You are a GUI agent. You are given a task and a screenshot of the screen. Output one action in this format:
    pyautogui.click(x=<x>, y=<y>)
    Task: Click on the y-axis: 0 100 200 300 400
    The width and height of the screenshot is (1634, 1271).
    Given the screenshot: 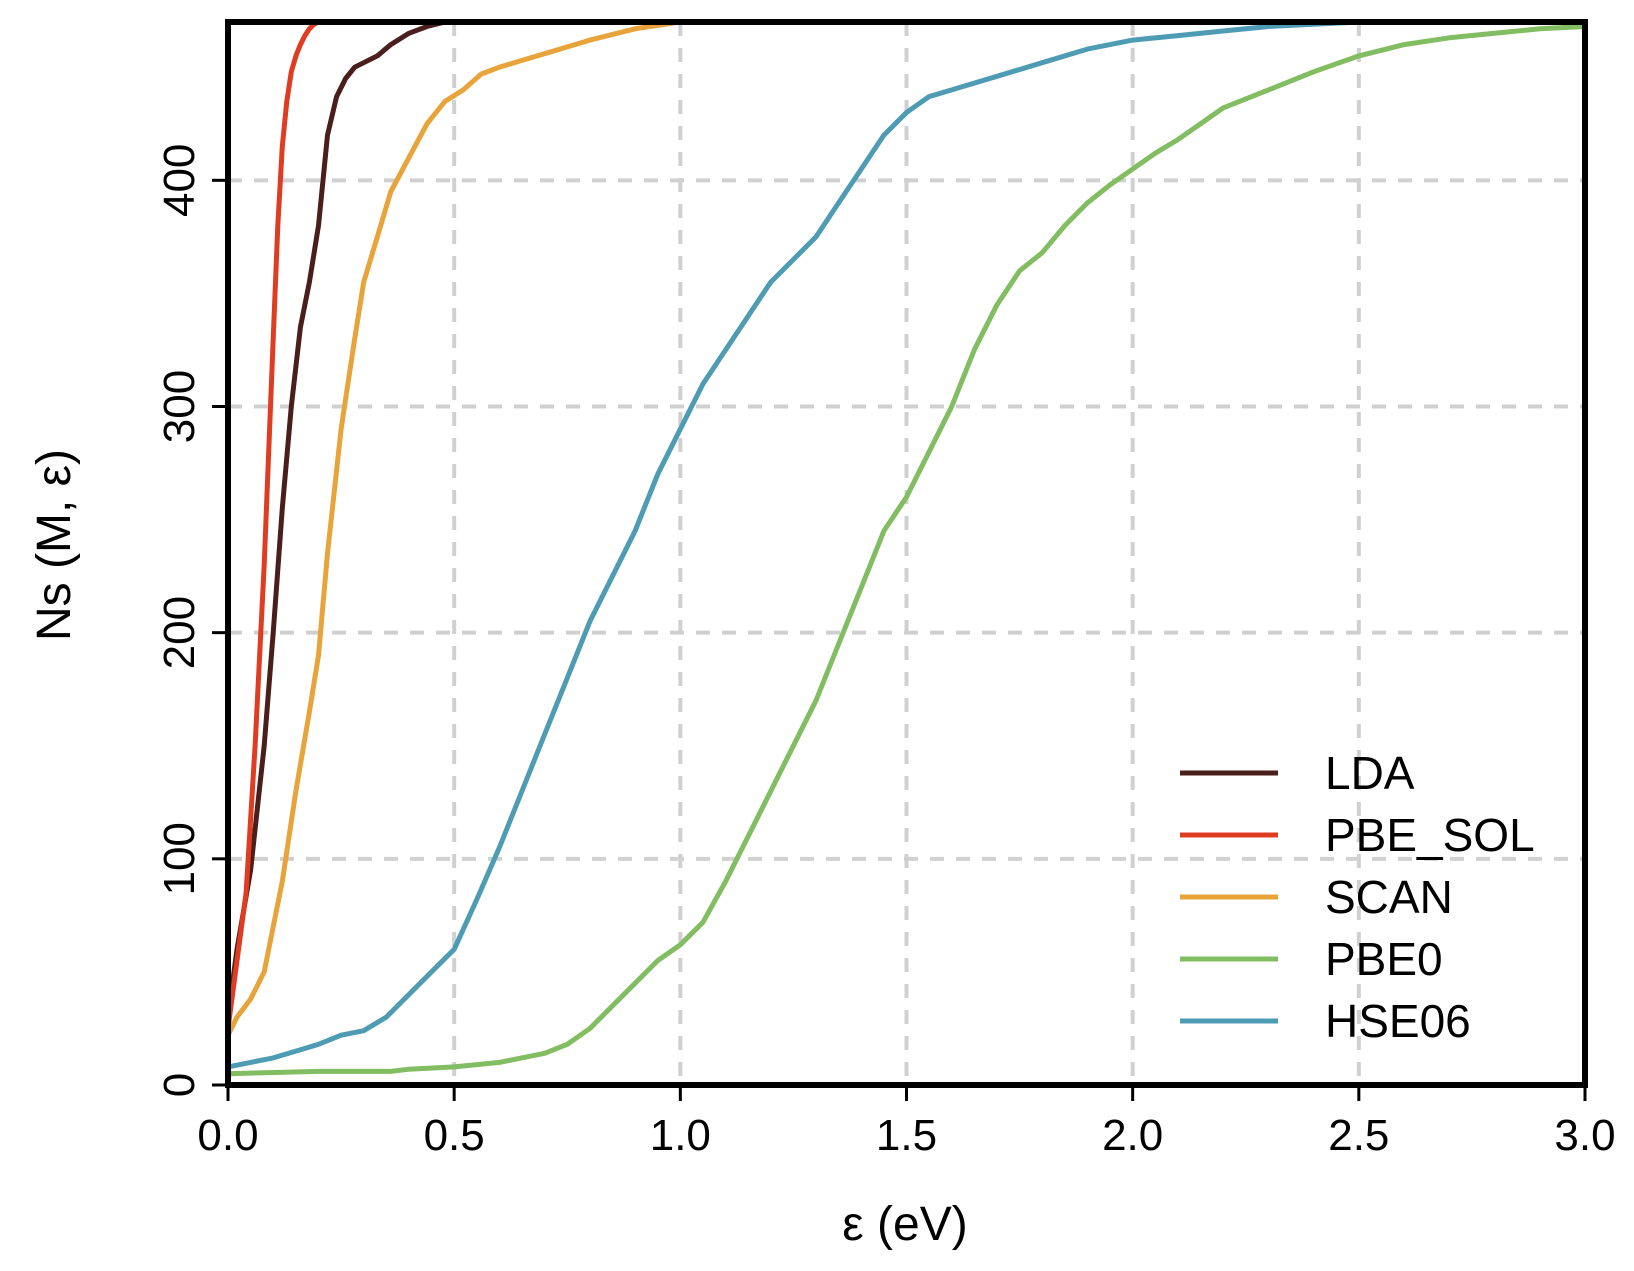 What is the action you would take?
    pyautogui.click(x=191, y=620)
    